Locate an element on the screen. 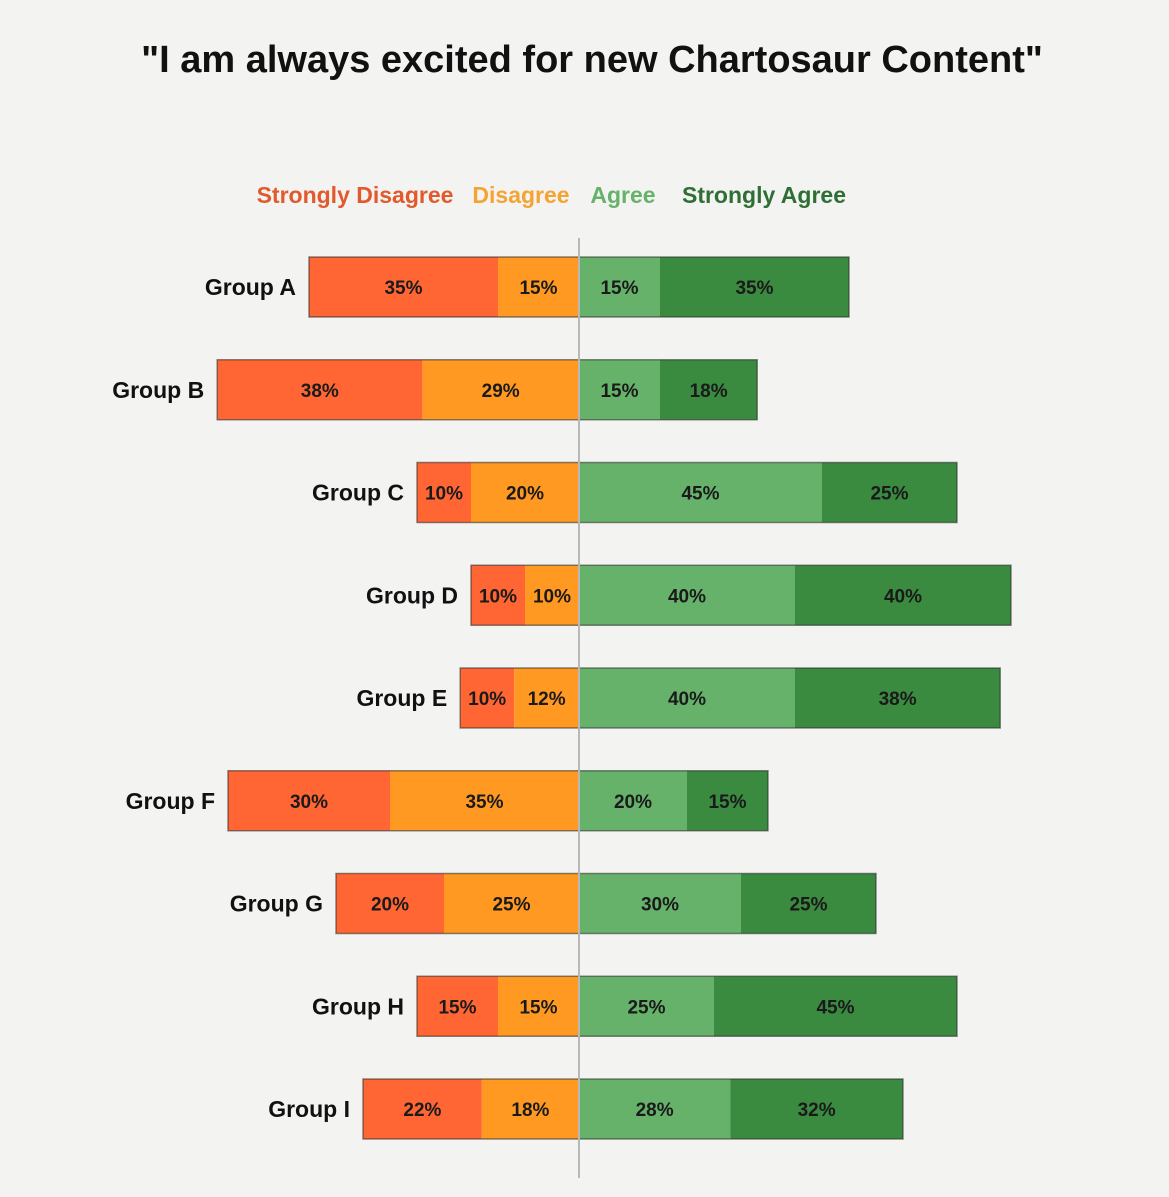  row-group-c: 10% 20% 45% 25% Group C is located at coordinates (635, 492).